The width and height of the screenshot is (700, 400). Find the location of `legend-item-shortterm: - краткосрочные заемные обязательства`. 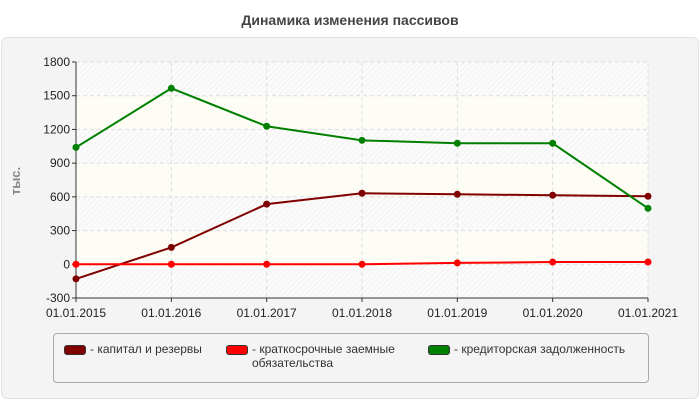

legend-item-shortterm: - краткосрочные заемные обязательства is located at coordinates (326, 356).